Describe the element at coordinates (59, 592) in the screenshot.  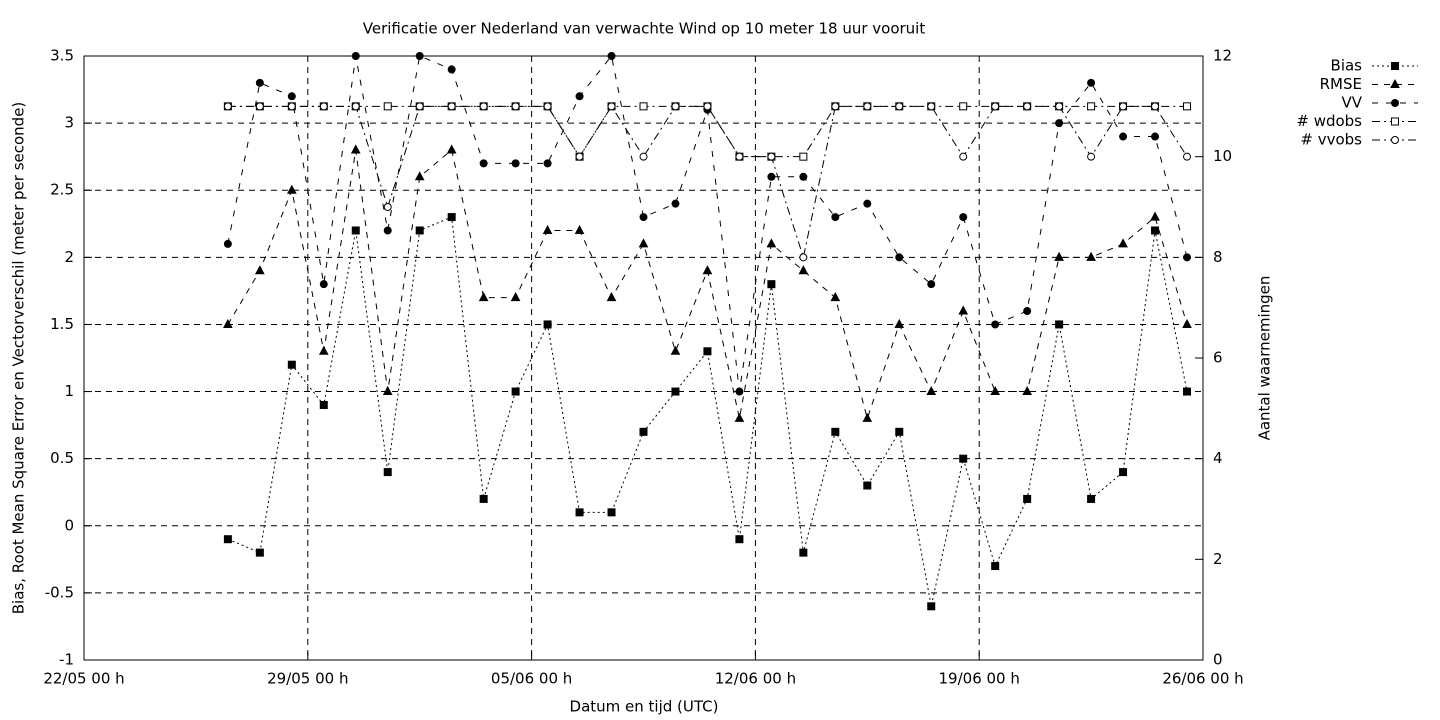
I see `y-tick-label: -0.5` at that location.